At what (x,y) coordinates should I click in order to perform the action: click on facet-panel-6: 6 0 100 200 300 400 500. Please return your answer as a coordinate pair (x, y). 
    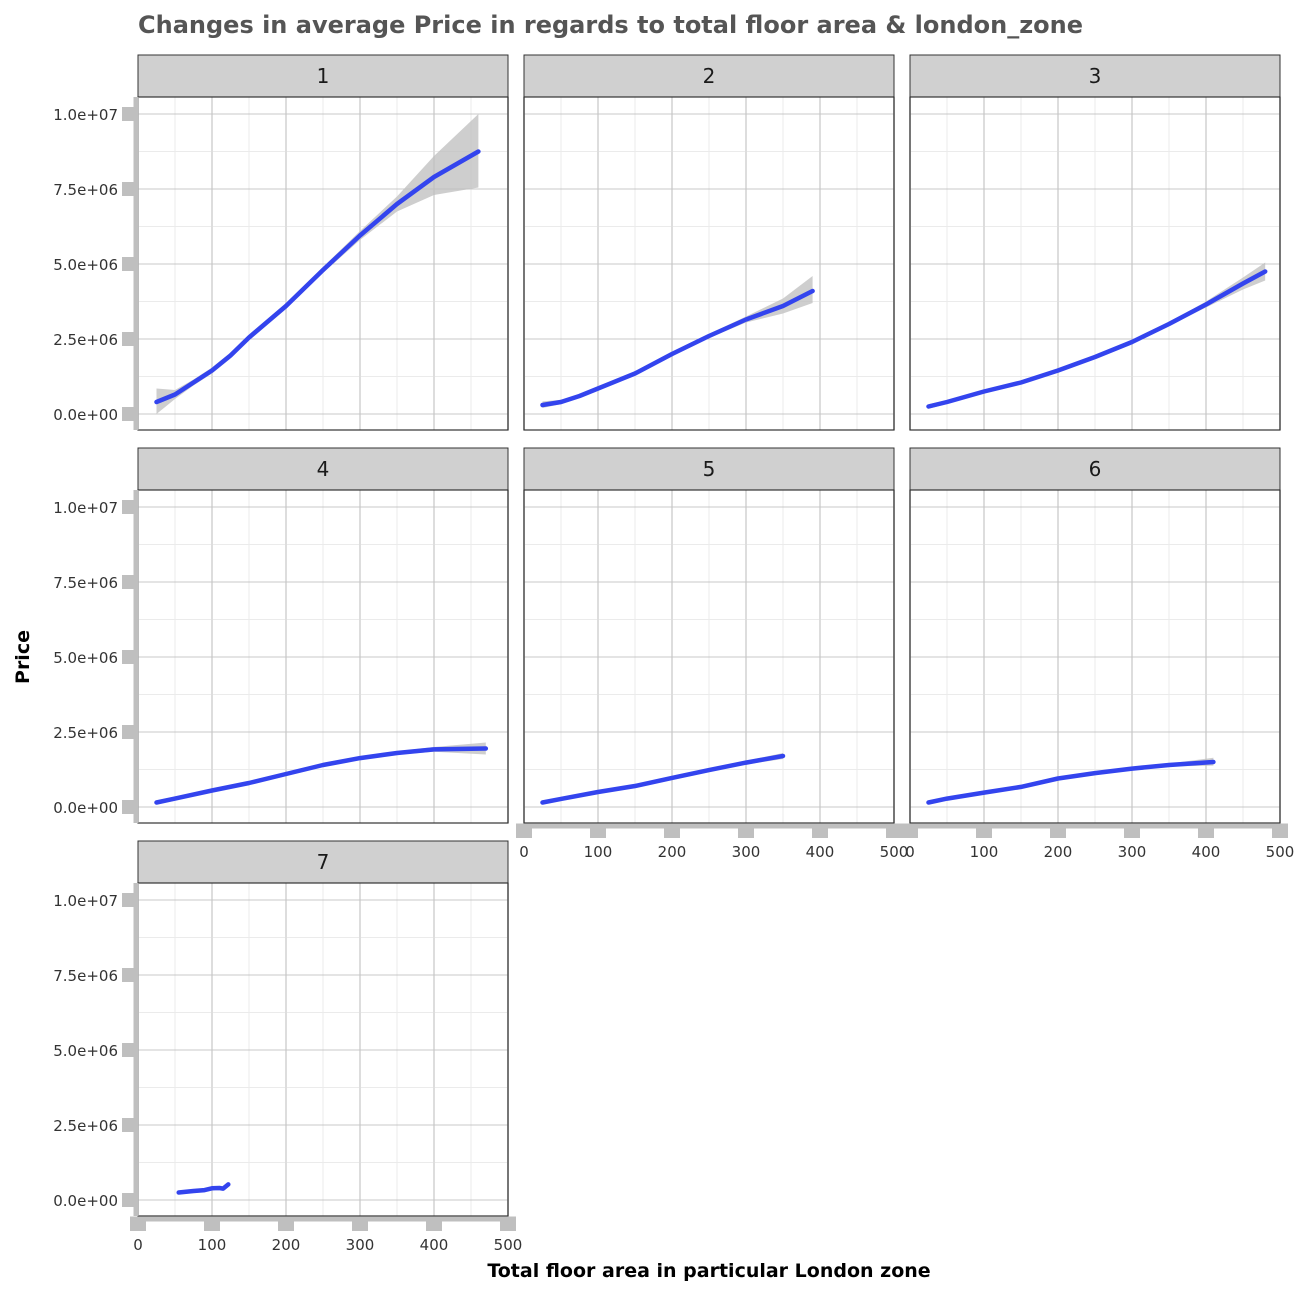
    Looking at the image, I should click on (1098, 654).